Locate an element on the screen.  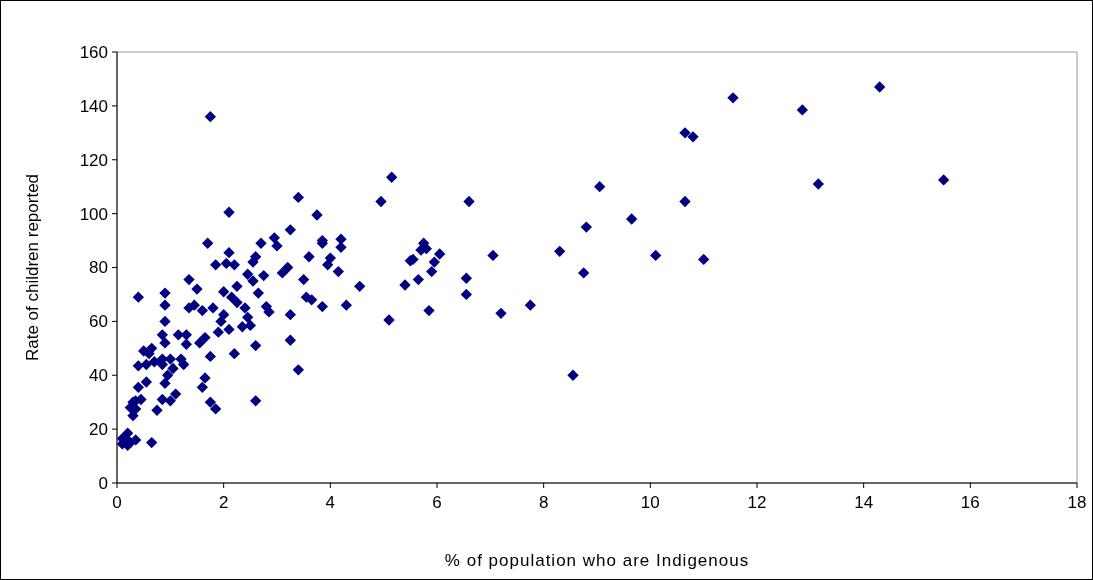
x-tick-label: 18 is located at coordinates (1077, 502).